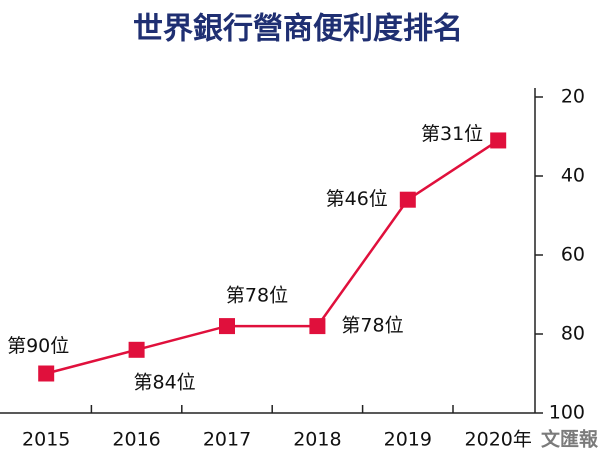 The image size is (600, 468). Describe the element at coordinates (136, 440) in the screenshot. I see `x-tick-label: 2016` at that location.